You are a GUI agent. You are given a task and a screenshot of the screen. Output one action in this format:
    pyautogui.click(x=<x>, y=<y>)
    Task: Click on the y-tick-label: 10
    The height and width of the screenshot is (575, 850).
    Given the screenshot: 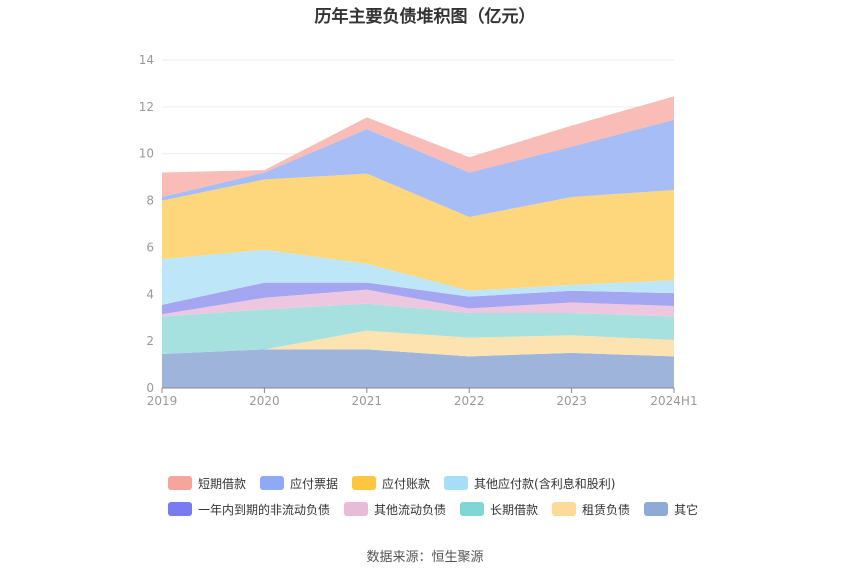 What is the action you would take?
    pyautogui.click(x=146, y=154)
    